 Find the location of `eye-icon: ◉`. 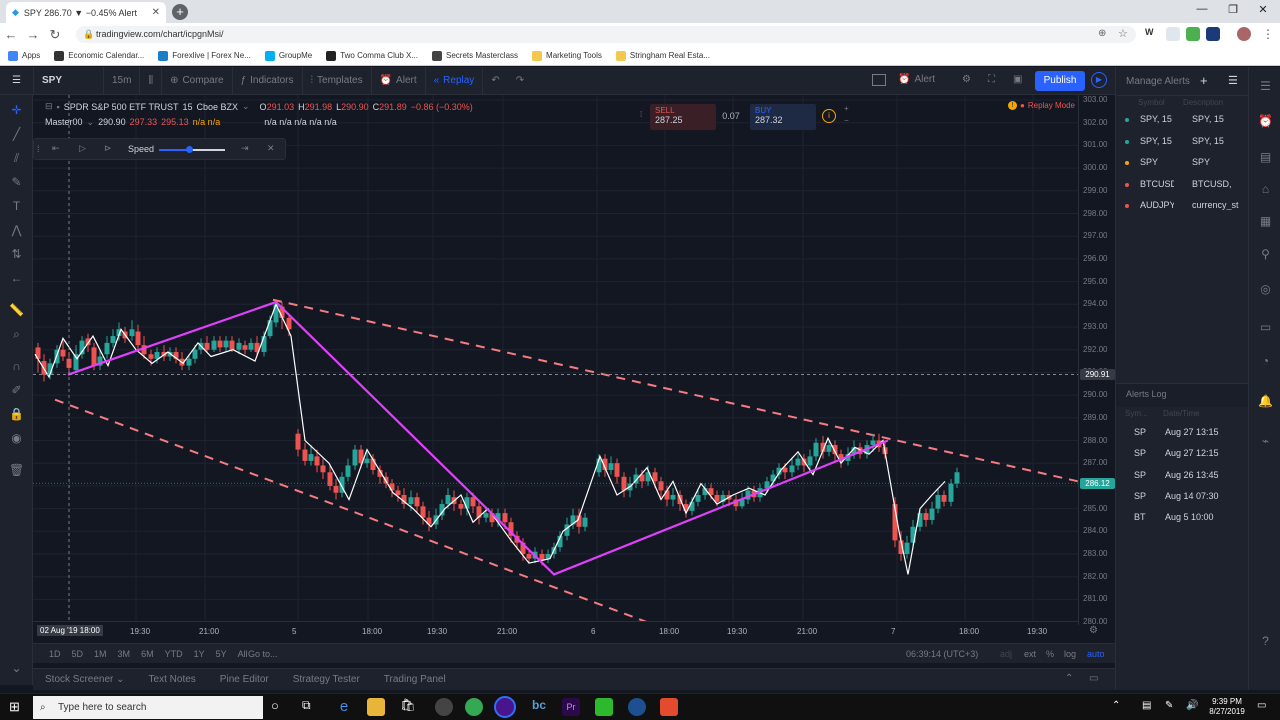

eye-icon: ◉ is located at coordinates (16, 438).